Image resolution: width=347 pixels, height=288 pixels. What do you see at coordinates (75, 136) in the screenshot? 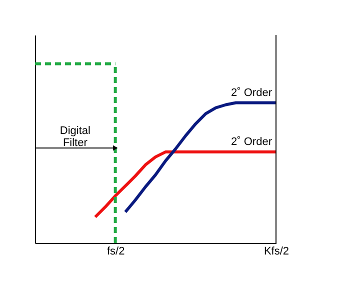
I see `annotation: Digital Filter` at bounding box center [75, 136].